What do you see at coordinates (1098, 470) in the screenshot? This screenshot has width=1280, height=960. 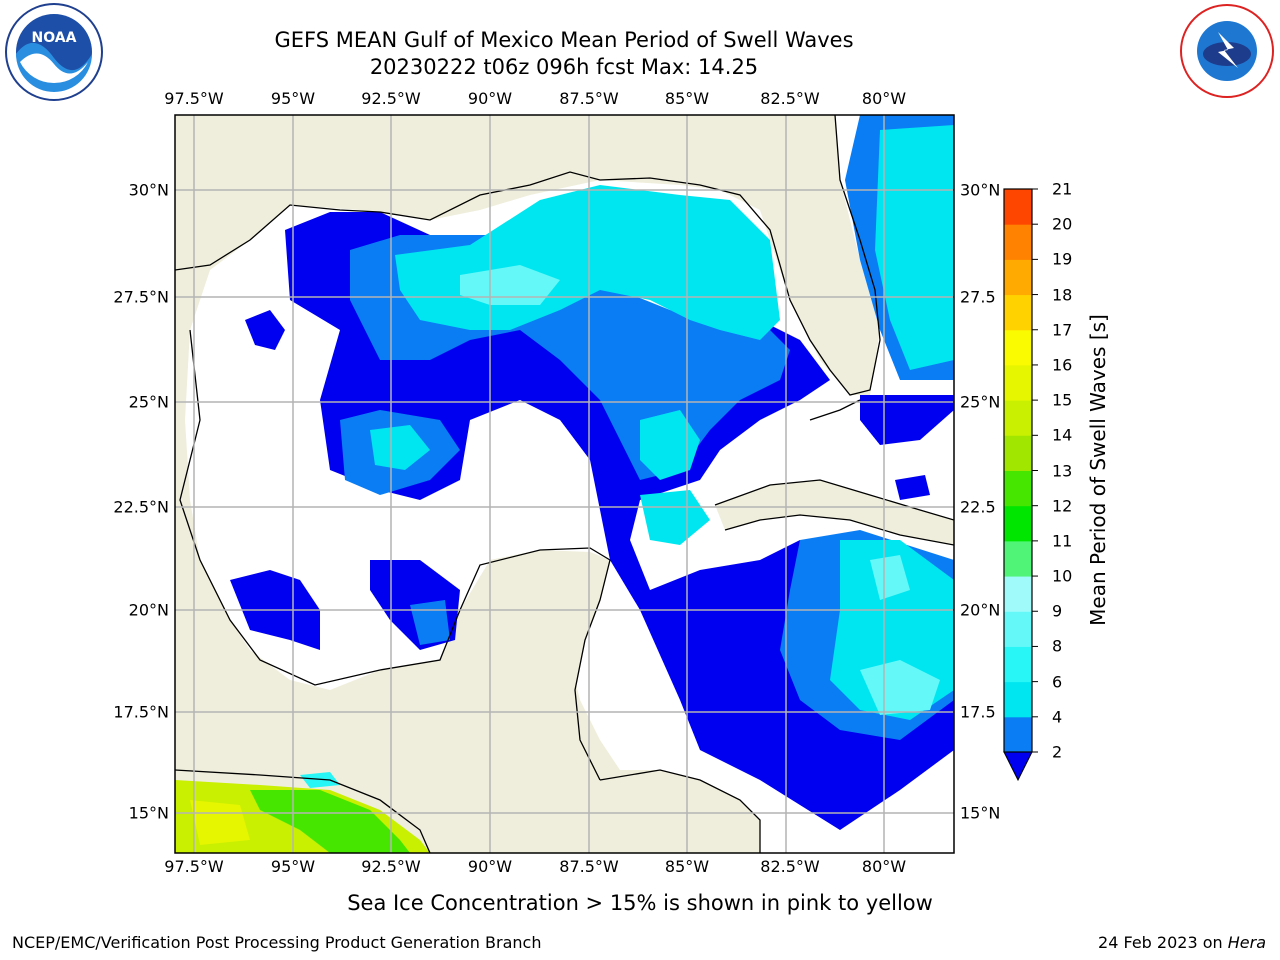 I see `colorbar-title: Mean Period of Swell Waves [s]` at bounding box center [1098, 470].